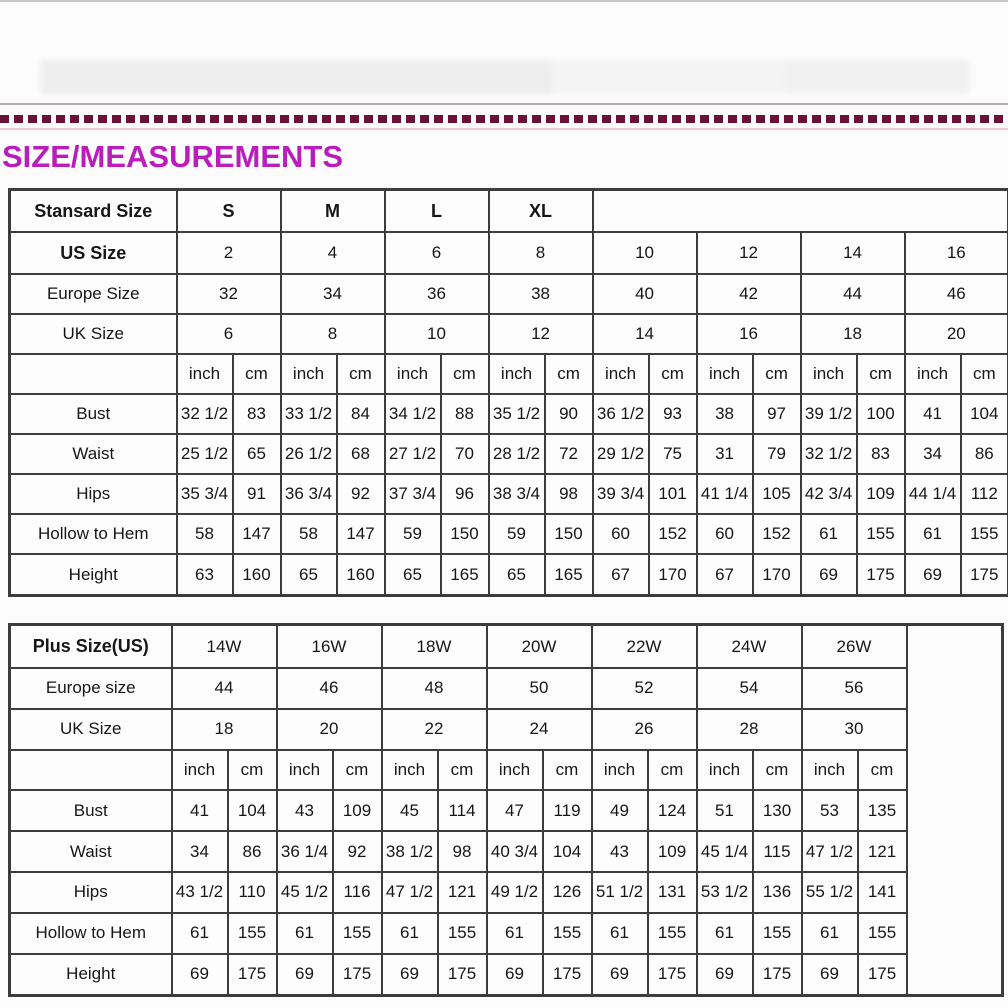 Image resolution: width=1008 pixels, height=1008 pixels. Describe the element at coordinates (93, 294) in the screenshot. I see `row-label: Europe Size` at that location.